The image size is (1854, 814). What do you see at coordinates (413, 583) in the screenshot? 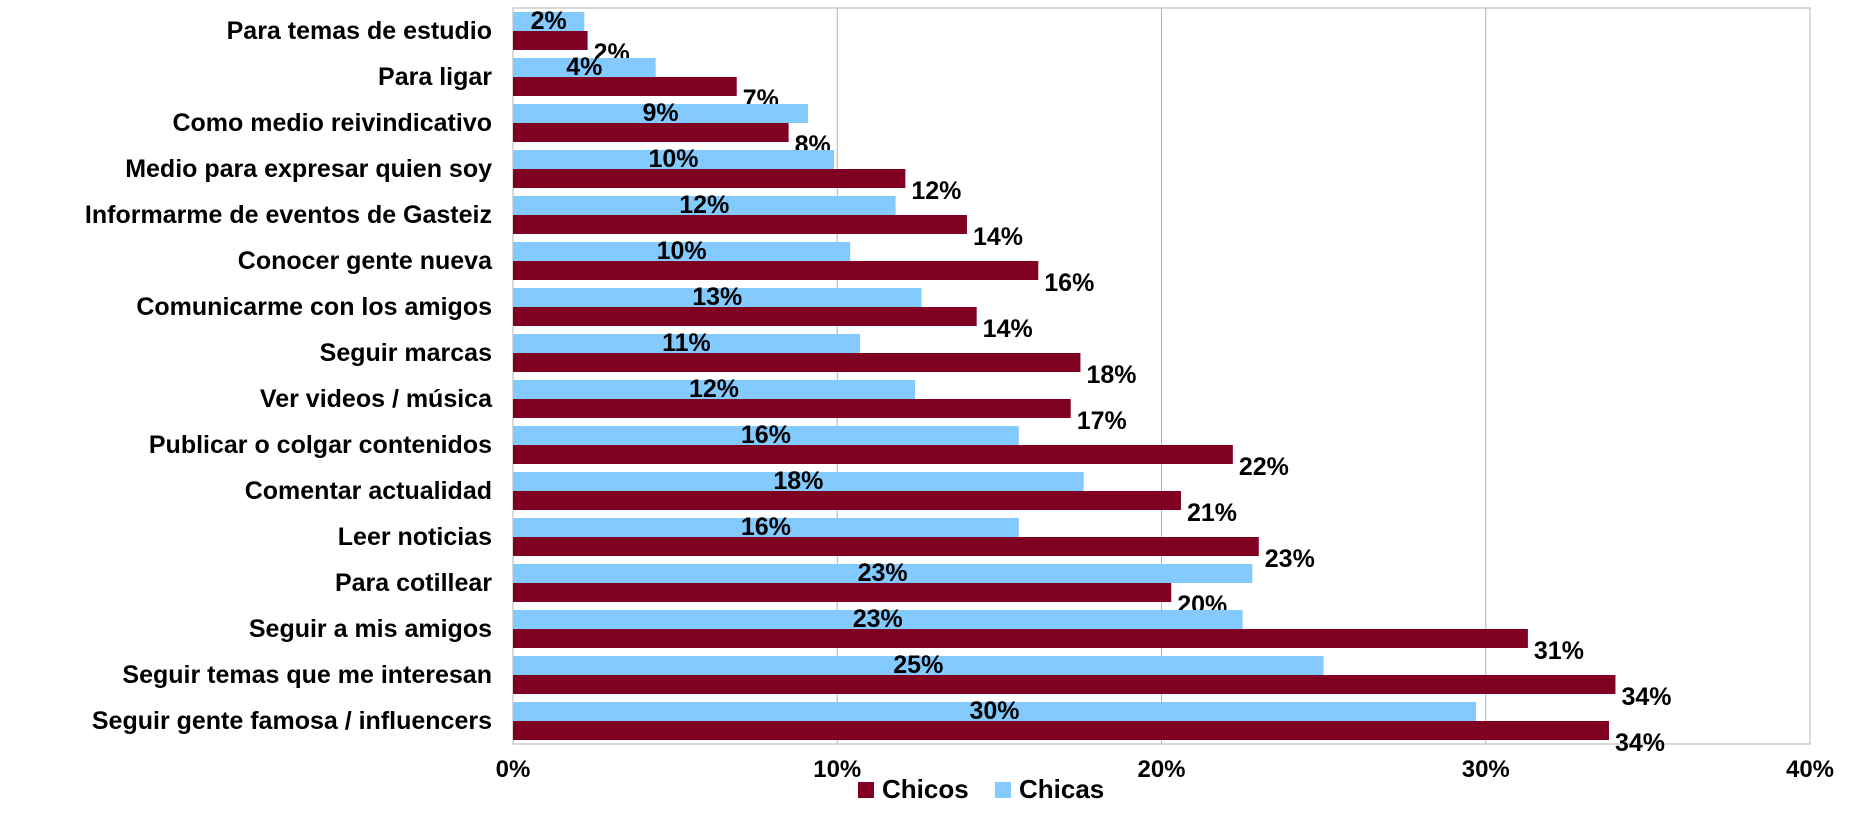
I see `category-label: Para cotillear` at bounding box center [413, 583].